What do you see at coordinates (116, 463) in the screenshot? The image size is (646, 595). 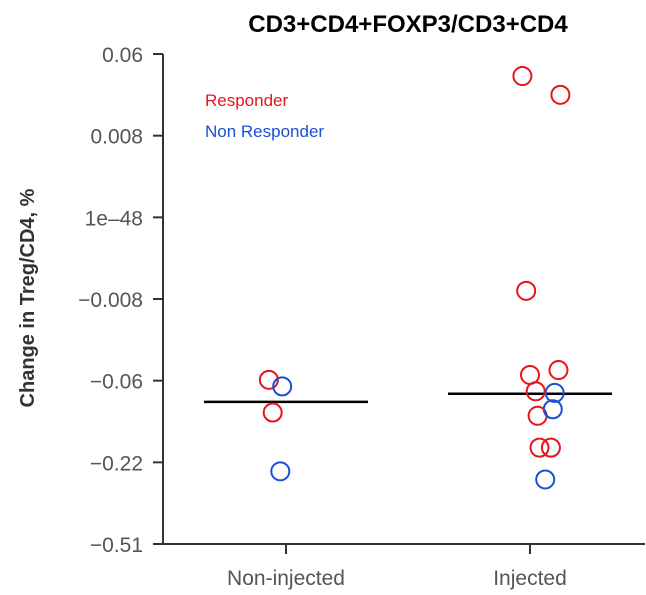 I see `y-tick-label: −0.22` at bounding box center [116, 463].